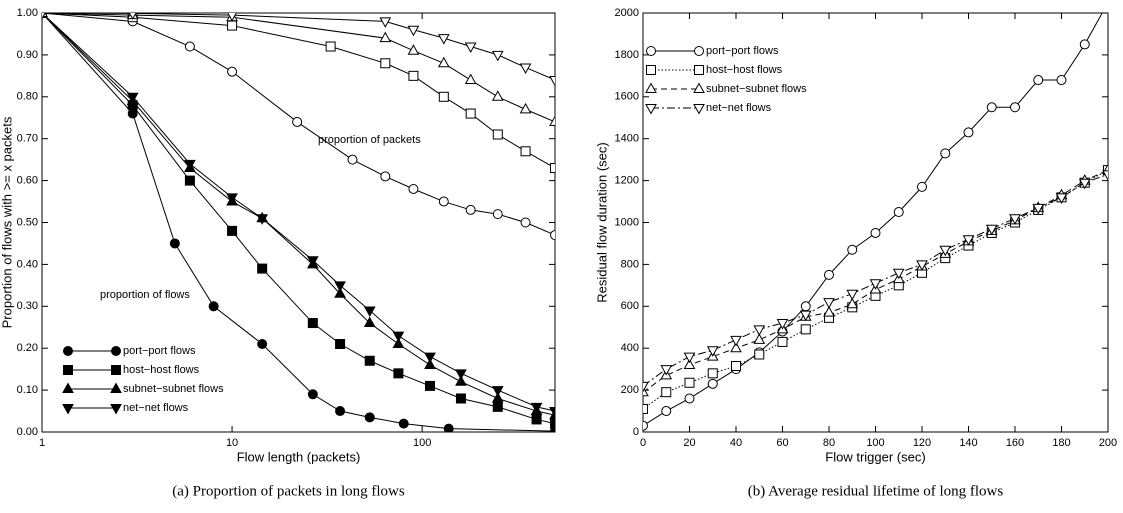 The width and height of the screenshot is (1123, 513). I want to click on y-tick-label: 1600, so click(627, 97).